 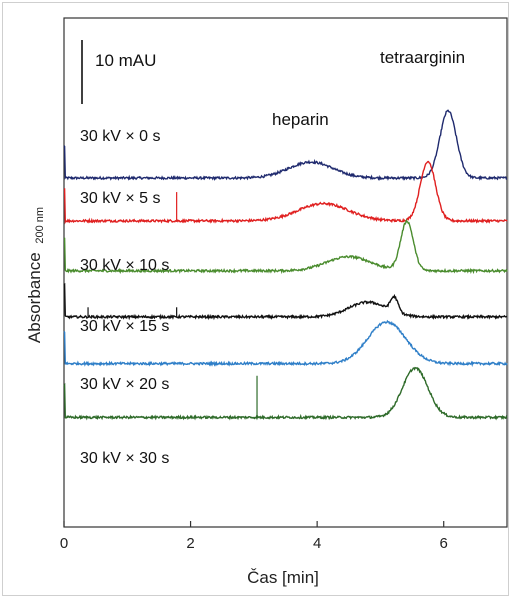 What do you see at coordinates (34, 297) in the screenshot?
I see `y-axis-title: Absorbance` at bounding box center [34, 297].